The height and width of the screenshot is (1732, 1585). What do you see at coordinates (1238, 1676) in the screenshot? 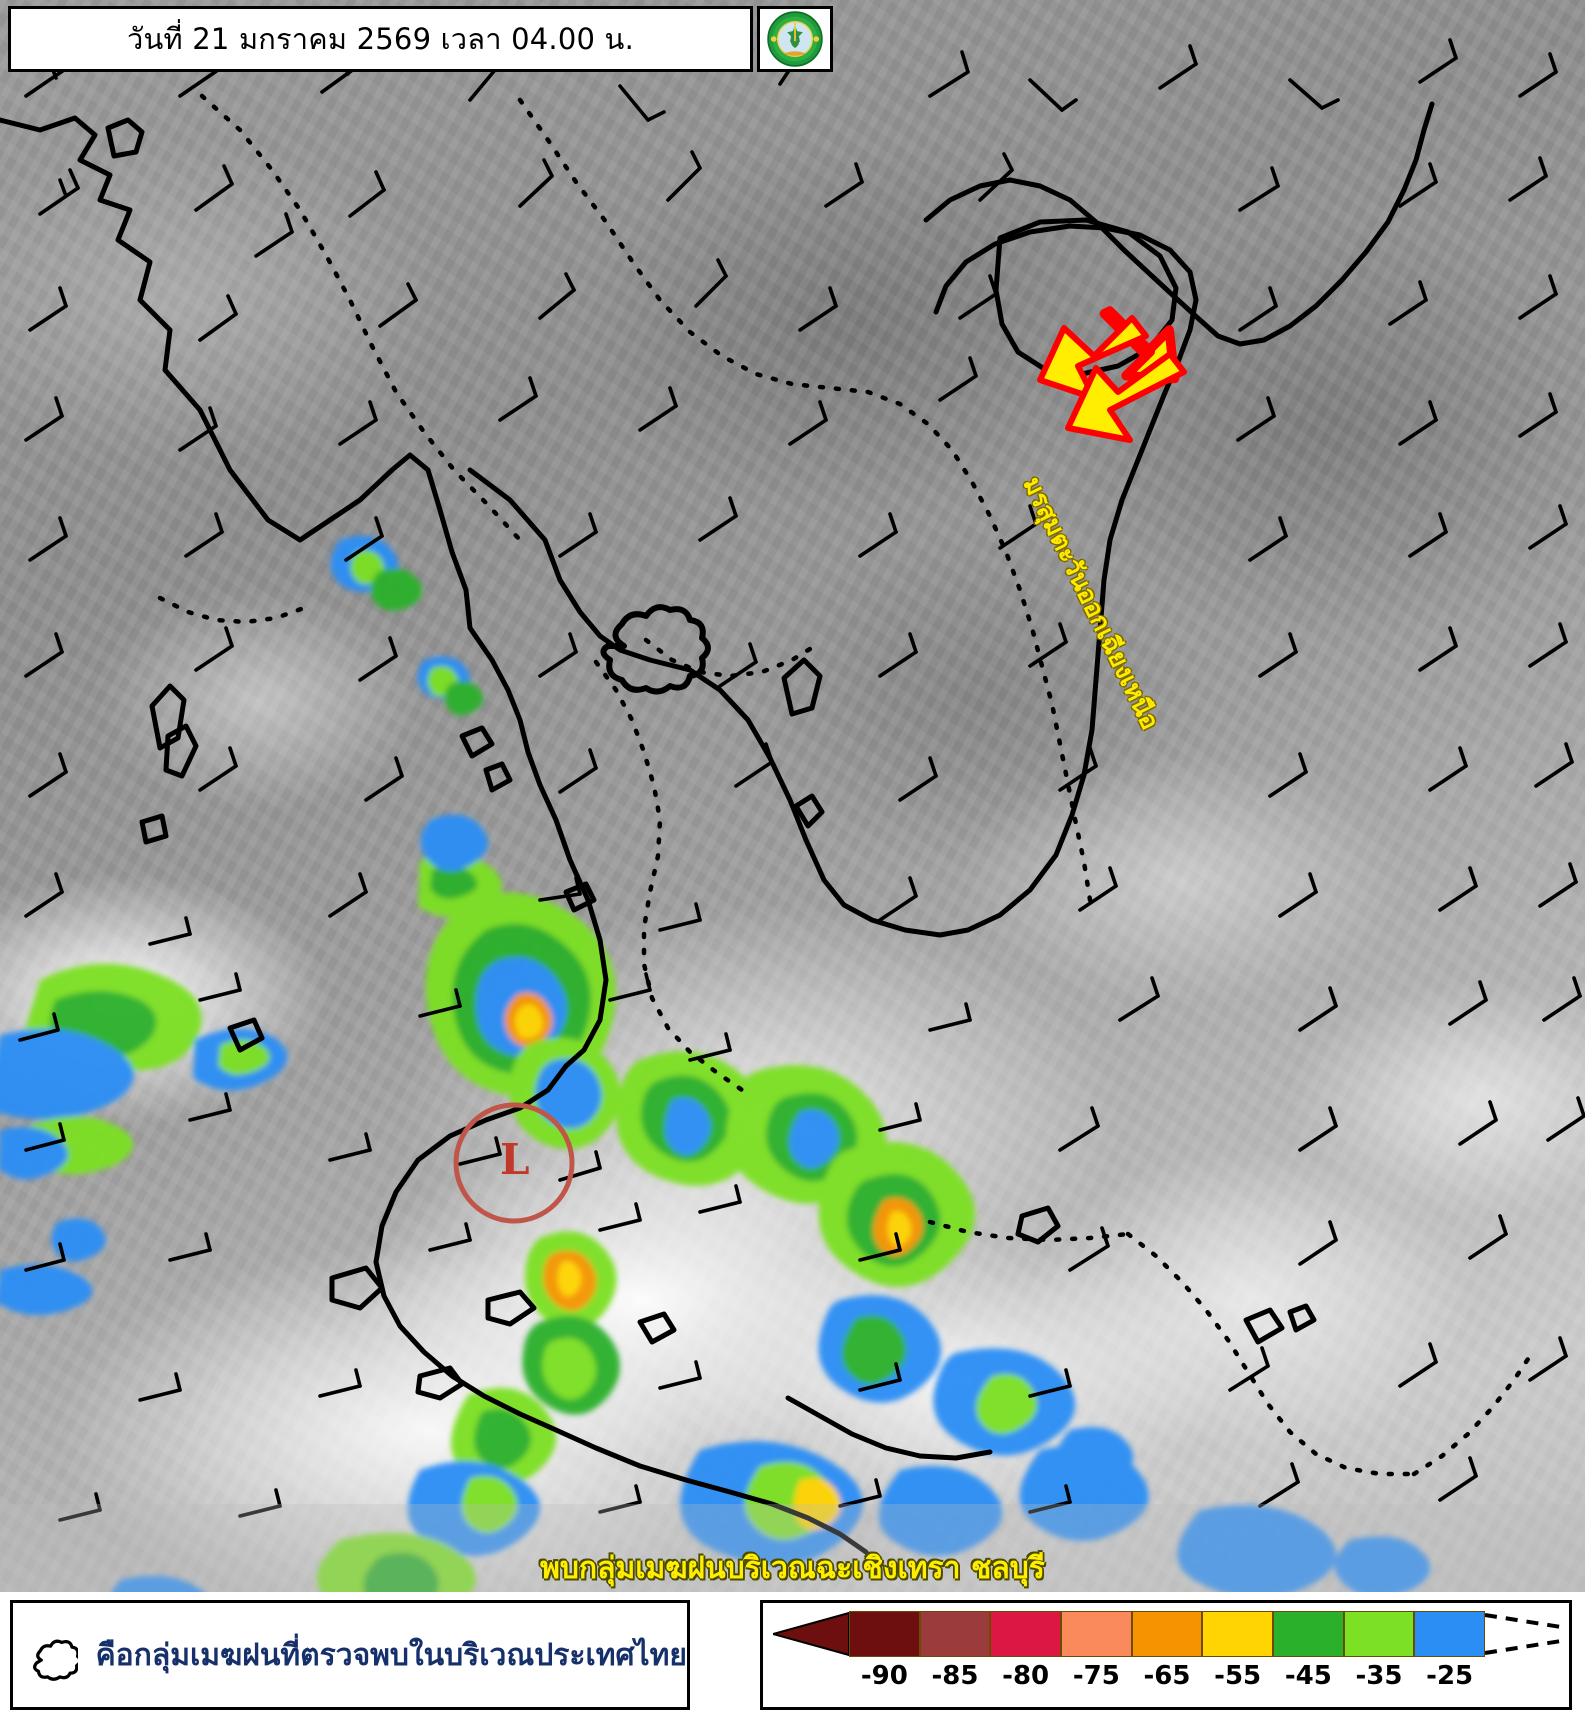
I see `colorbar-tick-label: -55` at bounding box center [1238, 1676].